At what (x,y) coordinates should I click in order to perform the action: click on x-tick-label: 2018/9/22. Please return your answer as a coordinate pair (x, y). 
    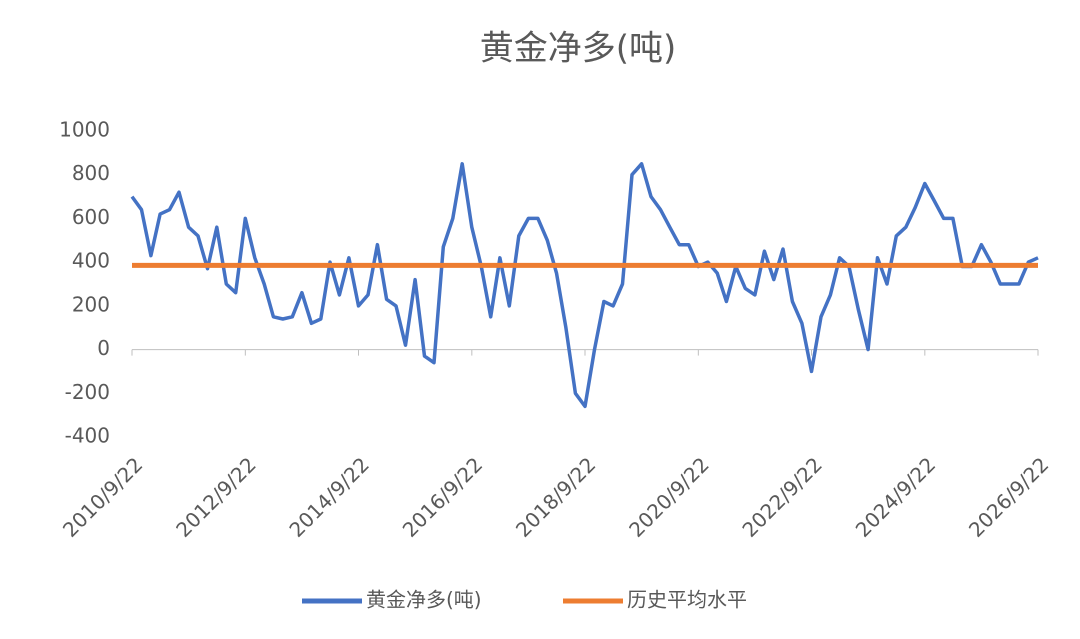
    Looking at the image, I should click on (555, 496).